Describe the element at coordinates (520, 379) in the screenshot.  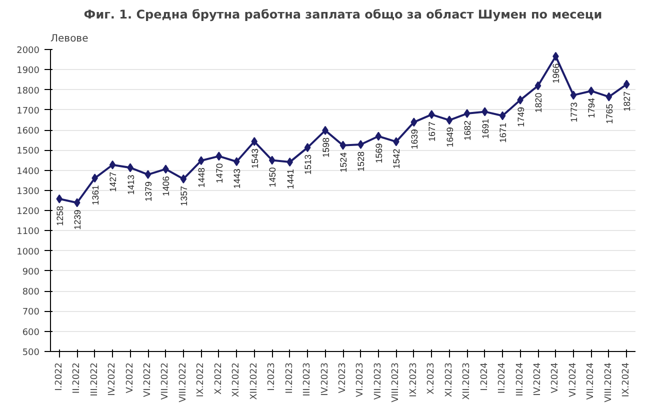
I see `x-tick-label: III.2024` at that location.